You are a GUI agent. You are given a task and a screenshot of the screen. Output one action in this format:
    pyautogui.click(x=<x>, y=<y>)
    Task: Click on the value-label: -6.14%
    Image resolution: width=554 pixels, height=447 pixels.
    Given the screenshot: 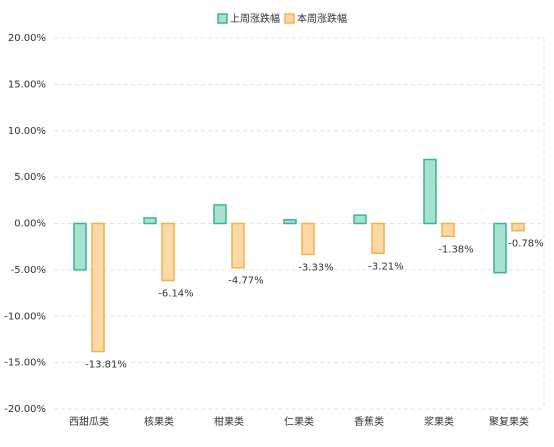 What is the action you would take?
    pyautogui.click(x=175, y=293)
    